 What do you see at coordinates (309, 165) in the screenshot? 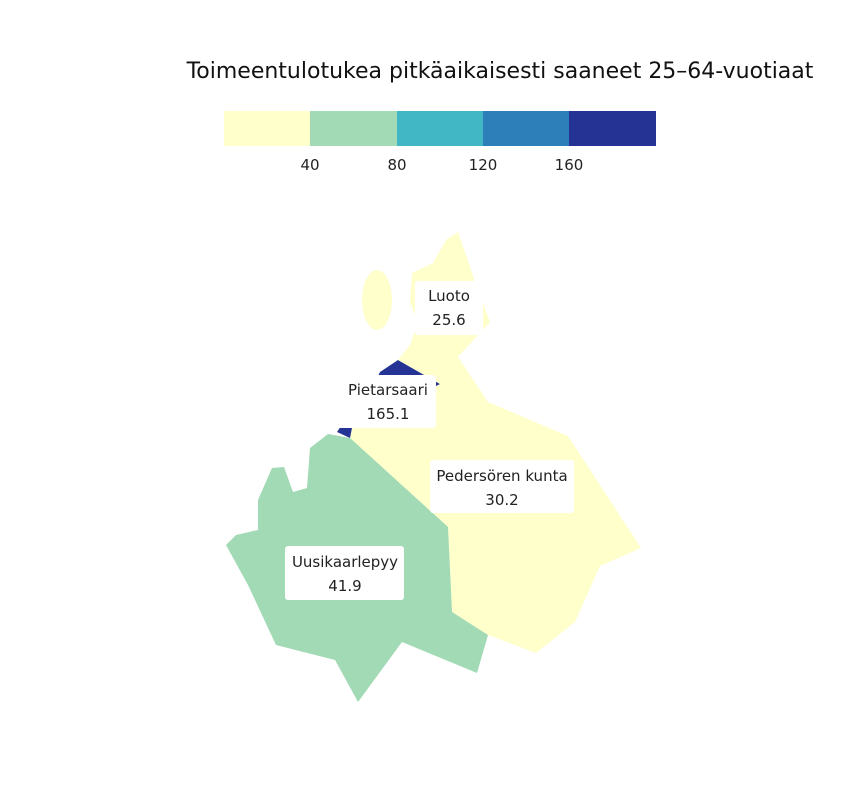
I see `legend-tick: 40` at bounding box center [309, 165].